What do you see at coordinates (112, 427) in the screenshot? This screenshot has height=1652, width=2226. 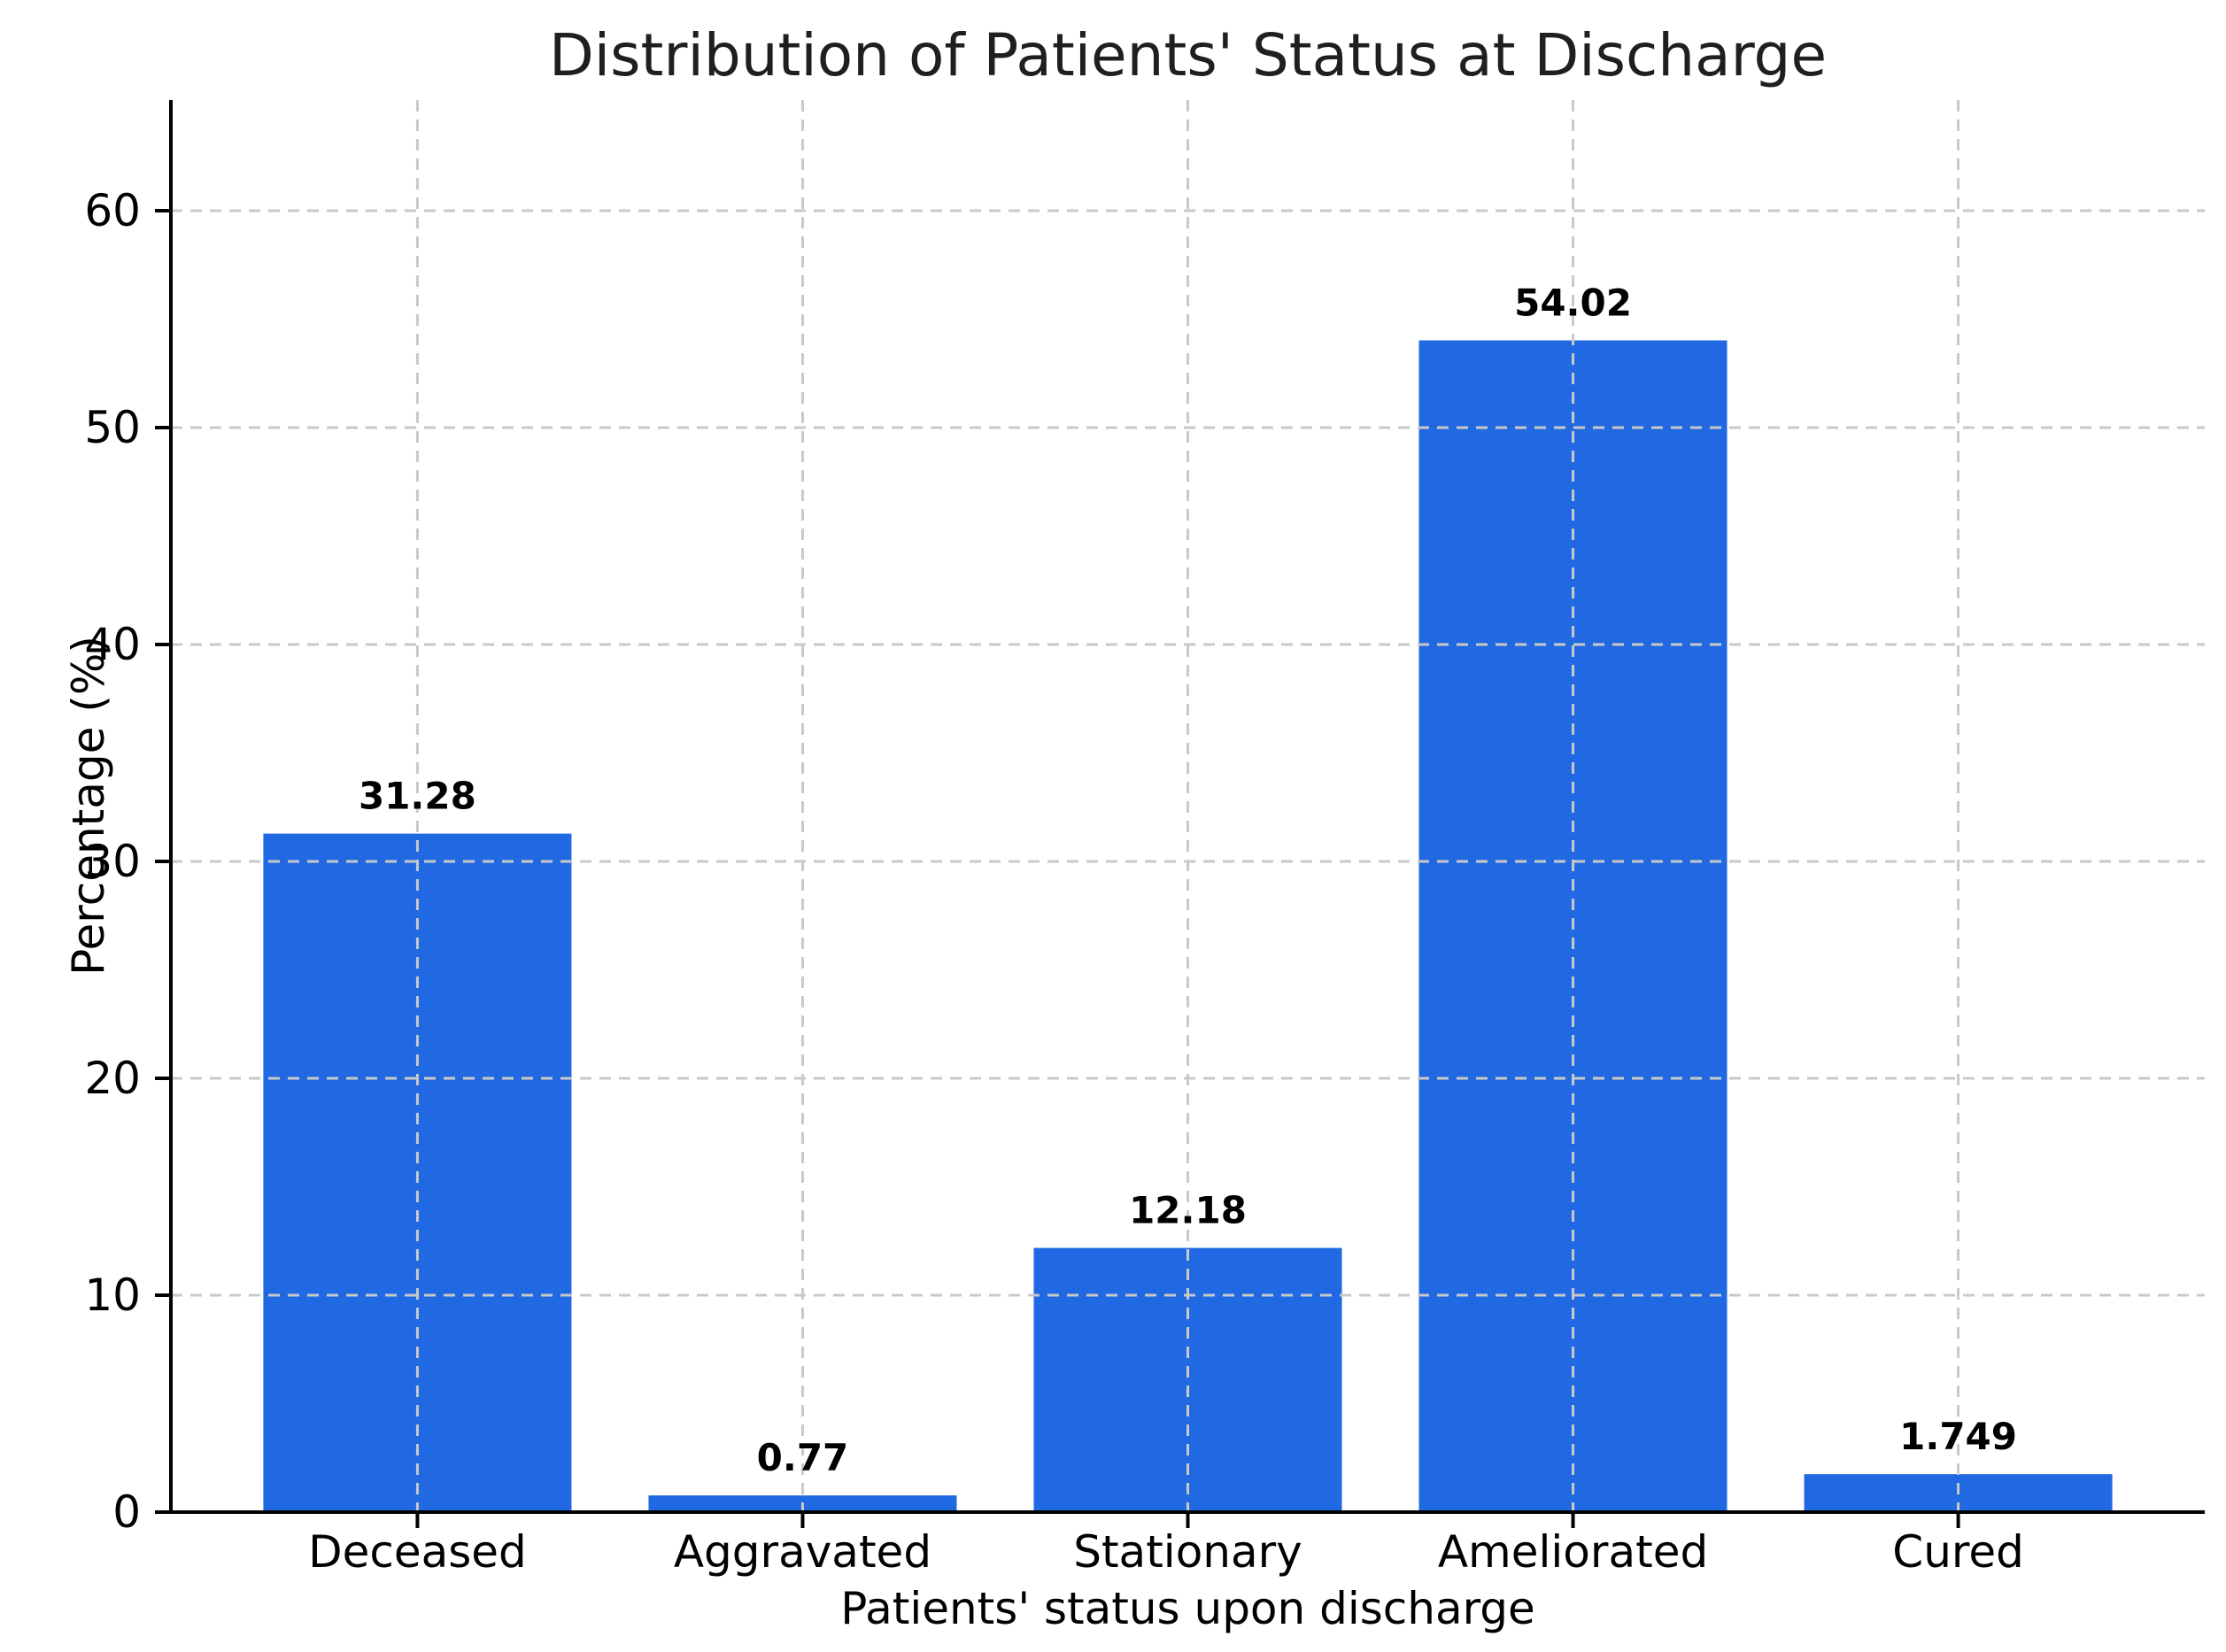 I see `y-tick-label: 50` at bounding box center [112, 427].